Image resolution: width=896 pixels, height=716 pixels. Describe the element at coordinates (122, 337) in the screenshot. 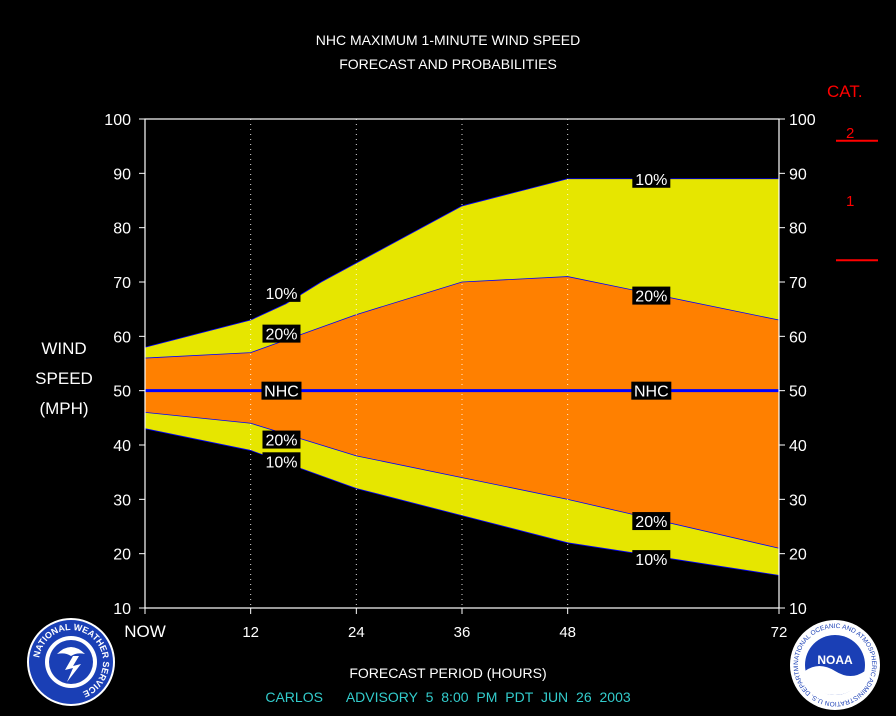

I see `y-tick-label-left: 60` at that location.